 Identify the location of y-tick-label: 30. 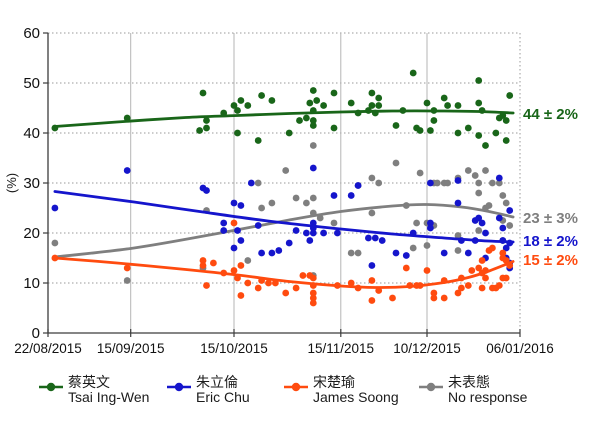
(31, 183).